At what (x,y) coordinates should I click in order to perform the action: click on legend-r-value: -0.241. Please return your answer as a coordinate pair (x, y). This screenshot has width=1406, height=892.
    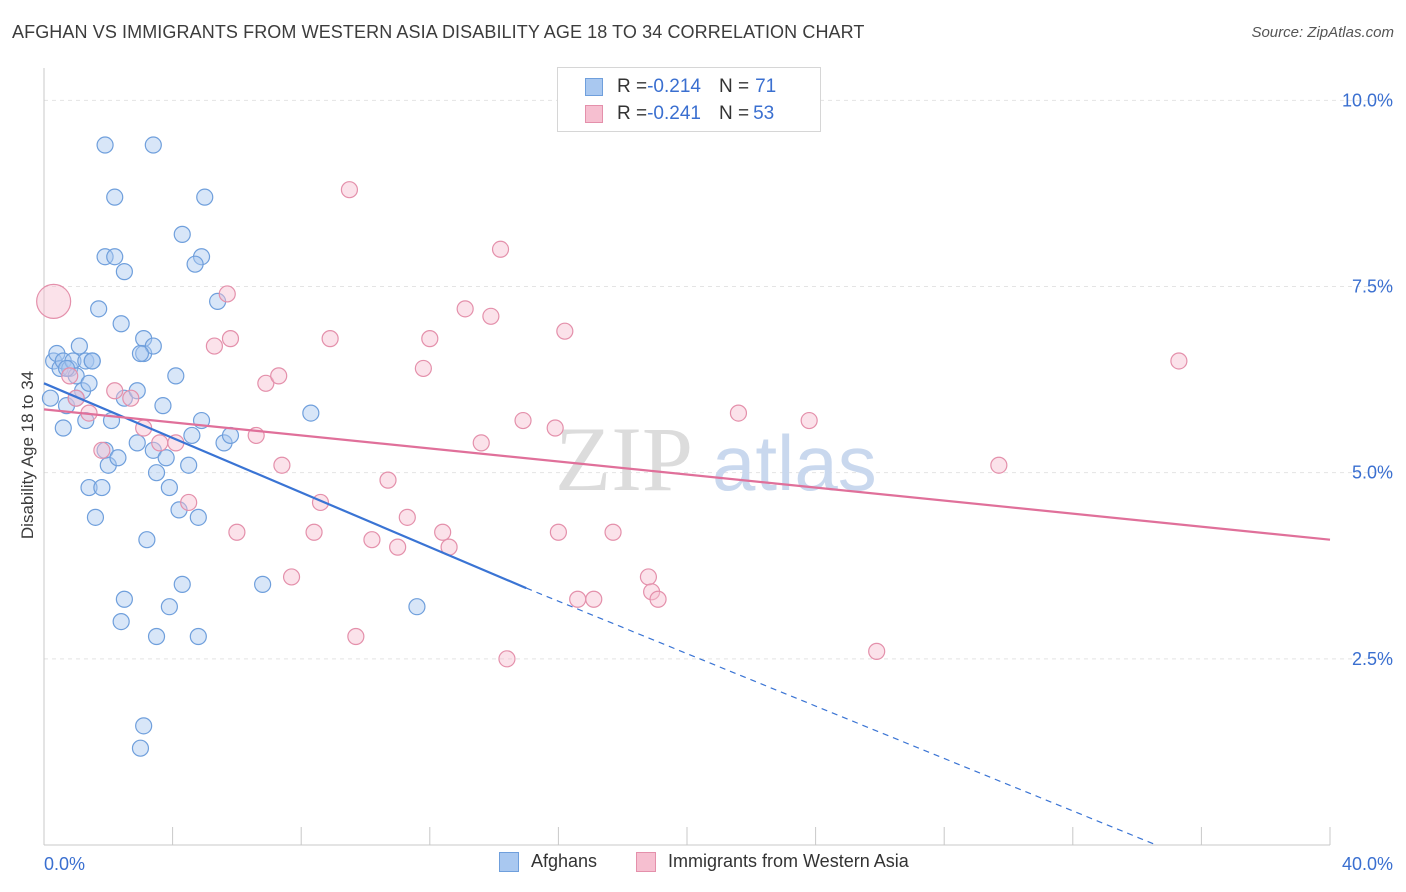
    Looking at the image, I should click on (674, 113).